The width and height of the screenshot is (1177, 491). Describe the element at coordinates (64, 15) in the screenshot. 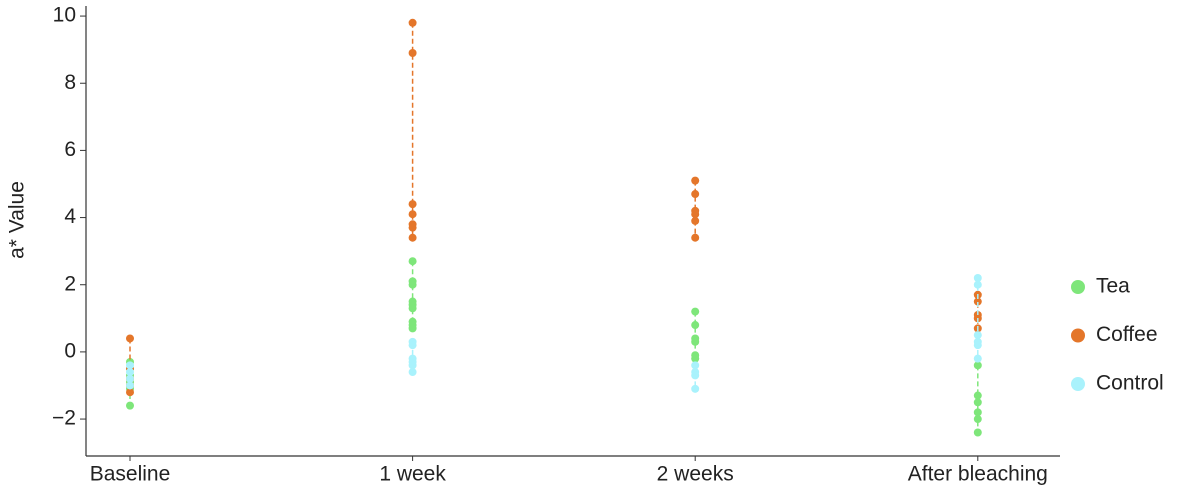

I see `y-tick-label: 10` at that location.